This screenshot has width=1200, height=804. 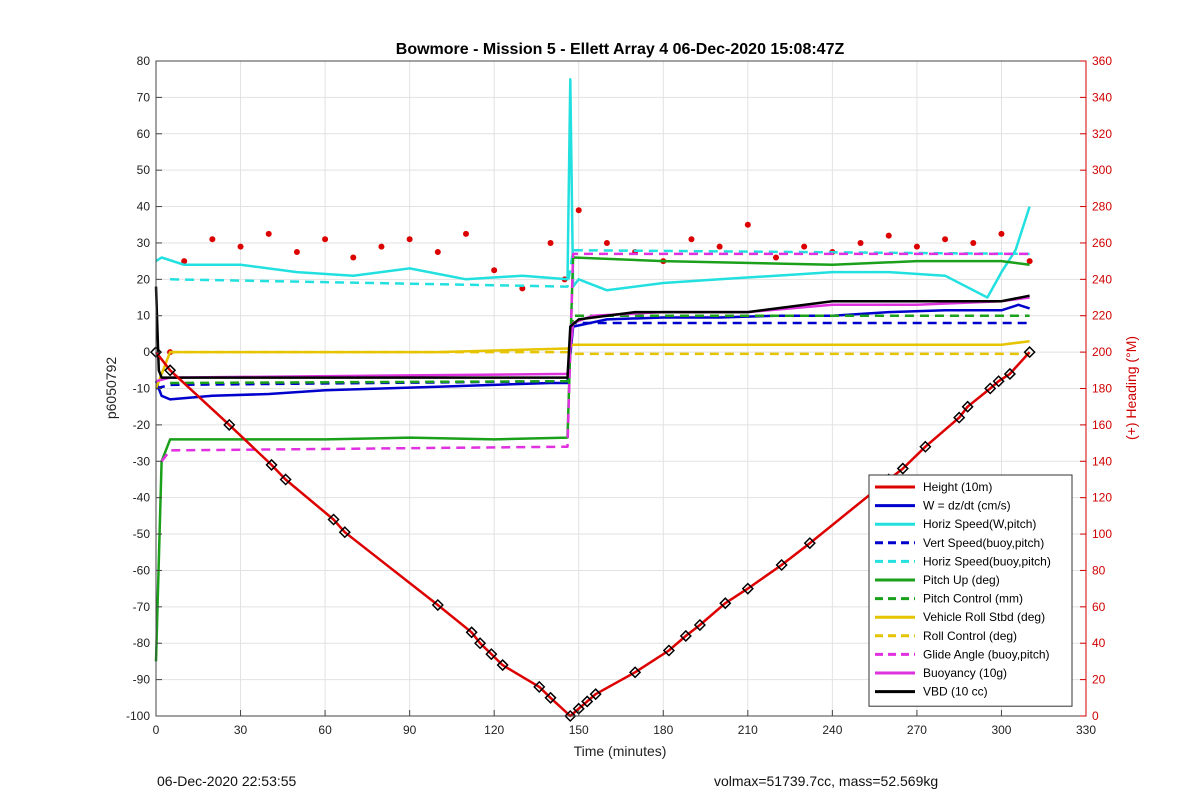 What do you see at coordinates (144, 316) in the screenshot?
I see `y-tick-label: 10` at bounding box center [144, 316].